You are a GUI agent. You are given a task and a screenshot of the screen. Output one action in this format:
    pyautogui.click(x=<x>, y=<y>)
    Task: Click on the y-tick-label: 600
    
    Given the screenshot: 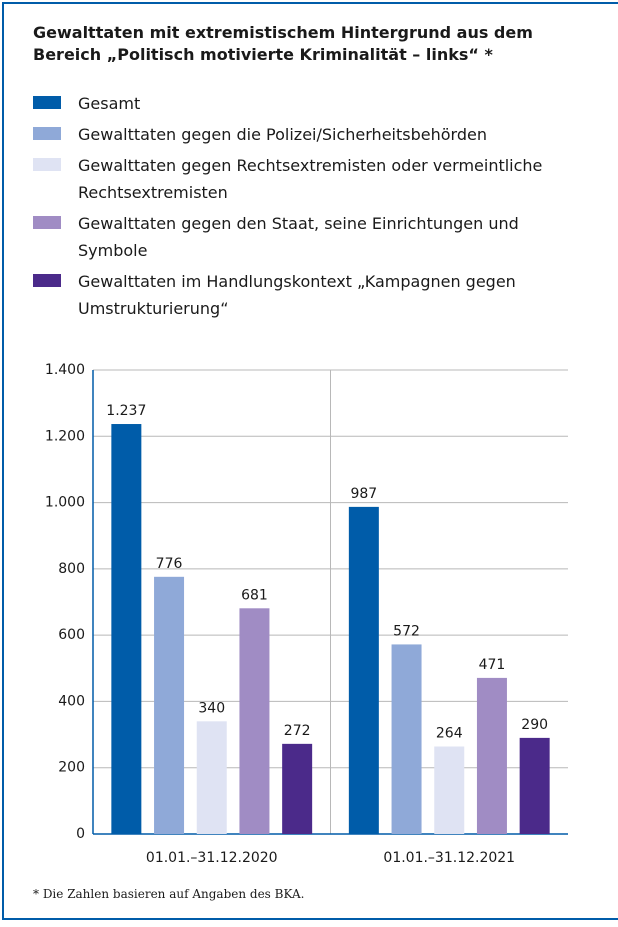 What is the action you would take?
    pyautogui.click(x=71, y=635)
    